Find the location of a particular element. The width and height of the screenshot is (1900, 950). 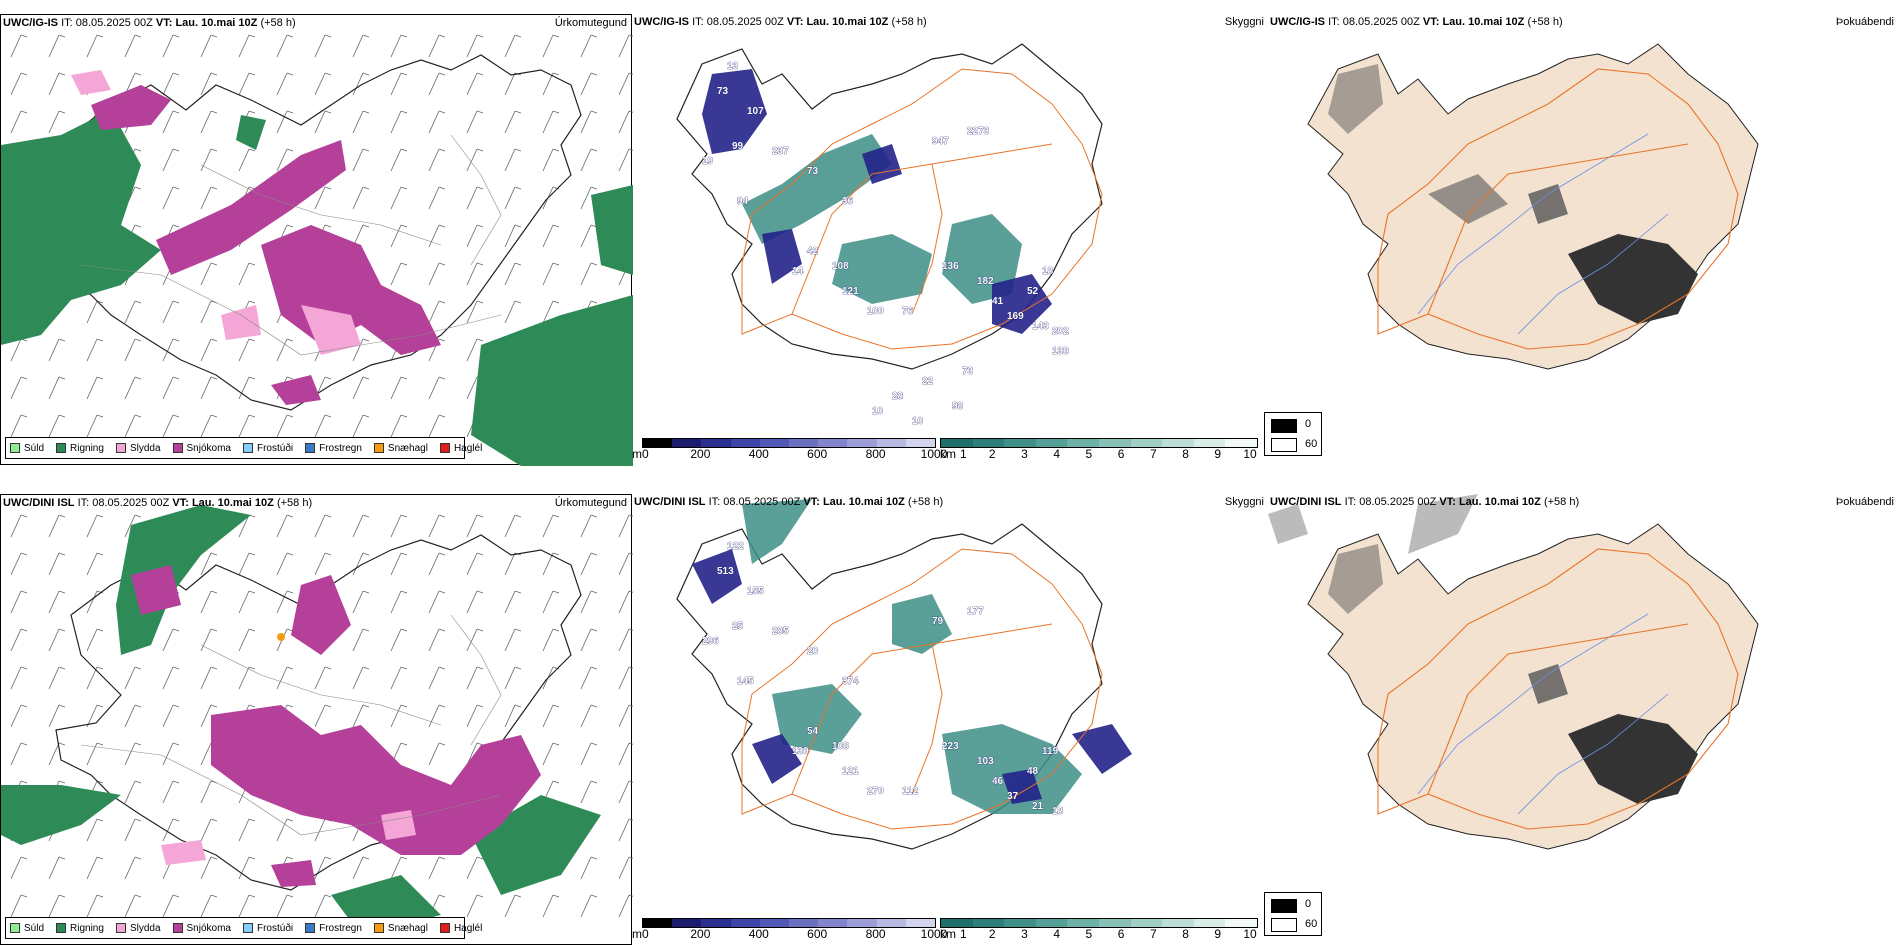

elevation-label: 155 is located at coordinates (755, 591).